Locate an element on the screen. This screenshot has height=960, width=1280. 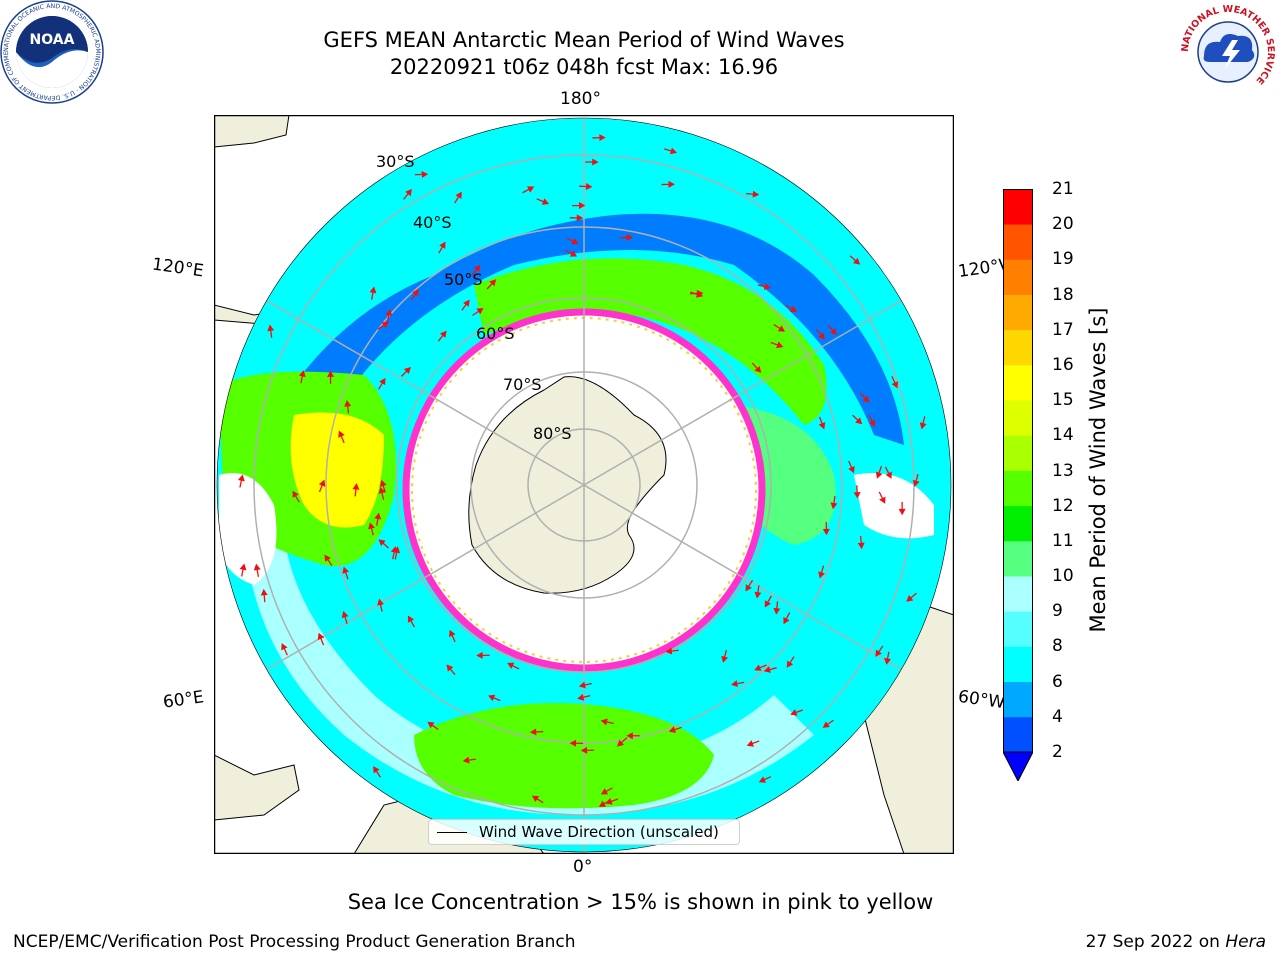
legend-label: Wind Wave Direction (unscaled) is located at coordinates (599, 832).